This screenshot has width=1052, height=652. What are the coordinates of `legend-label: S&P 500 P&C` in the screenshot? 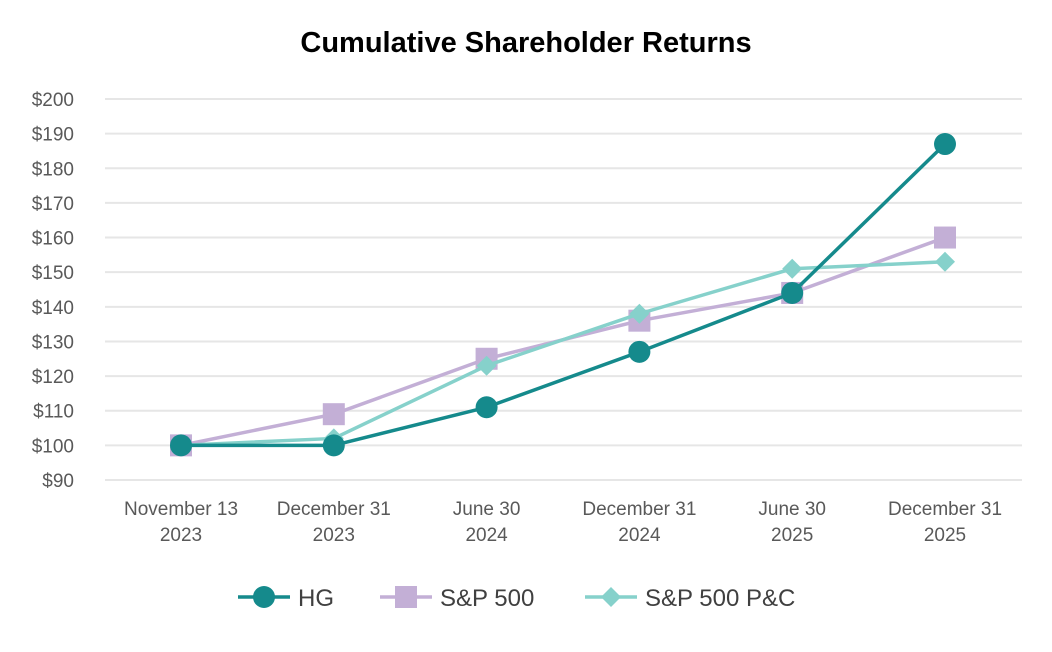 It's located at (720, 598).